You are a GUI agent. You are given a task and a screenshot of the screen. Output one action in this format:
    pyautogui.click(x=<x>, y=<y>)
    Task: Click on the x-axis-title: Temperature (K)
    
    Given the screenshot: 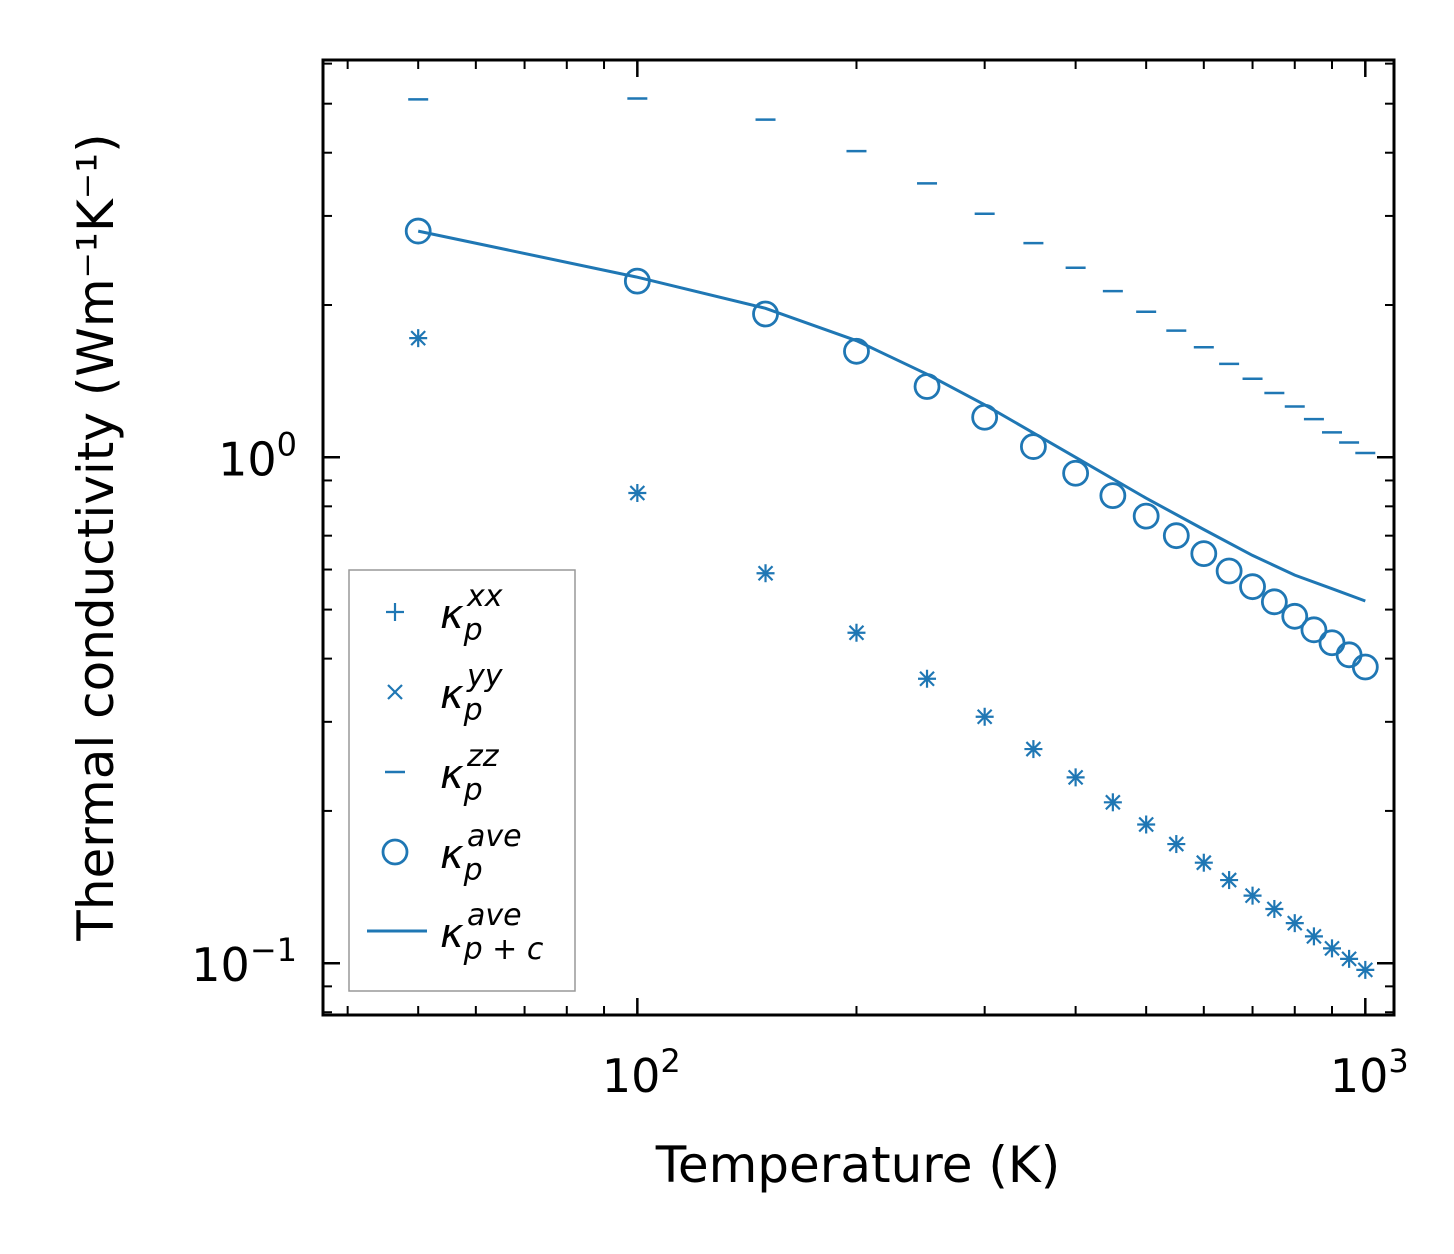 What is the action you would take?
    pyautogui.click(x=857, y=1165)
    